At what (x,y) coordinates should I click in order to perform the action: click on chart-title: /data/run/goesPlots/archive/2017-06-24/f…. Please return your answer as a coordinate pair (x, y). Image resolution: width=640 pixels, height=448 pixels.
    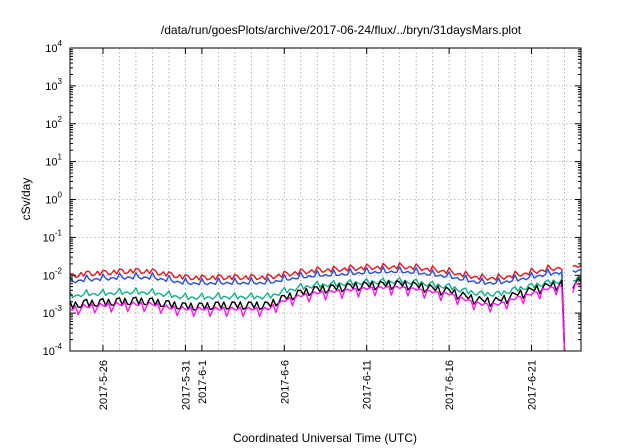
    Looking at the image, I should click on (341, 30).